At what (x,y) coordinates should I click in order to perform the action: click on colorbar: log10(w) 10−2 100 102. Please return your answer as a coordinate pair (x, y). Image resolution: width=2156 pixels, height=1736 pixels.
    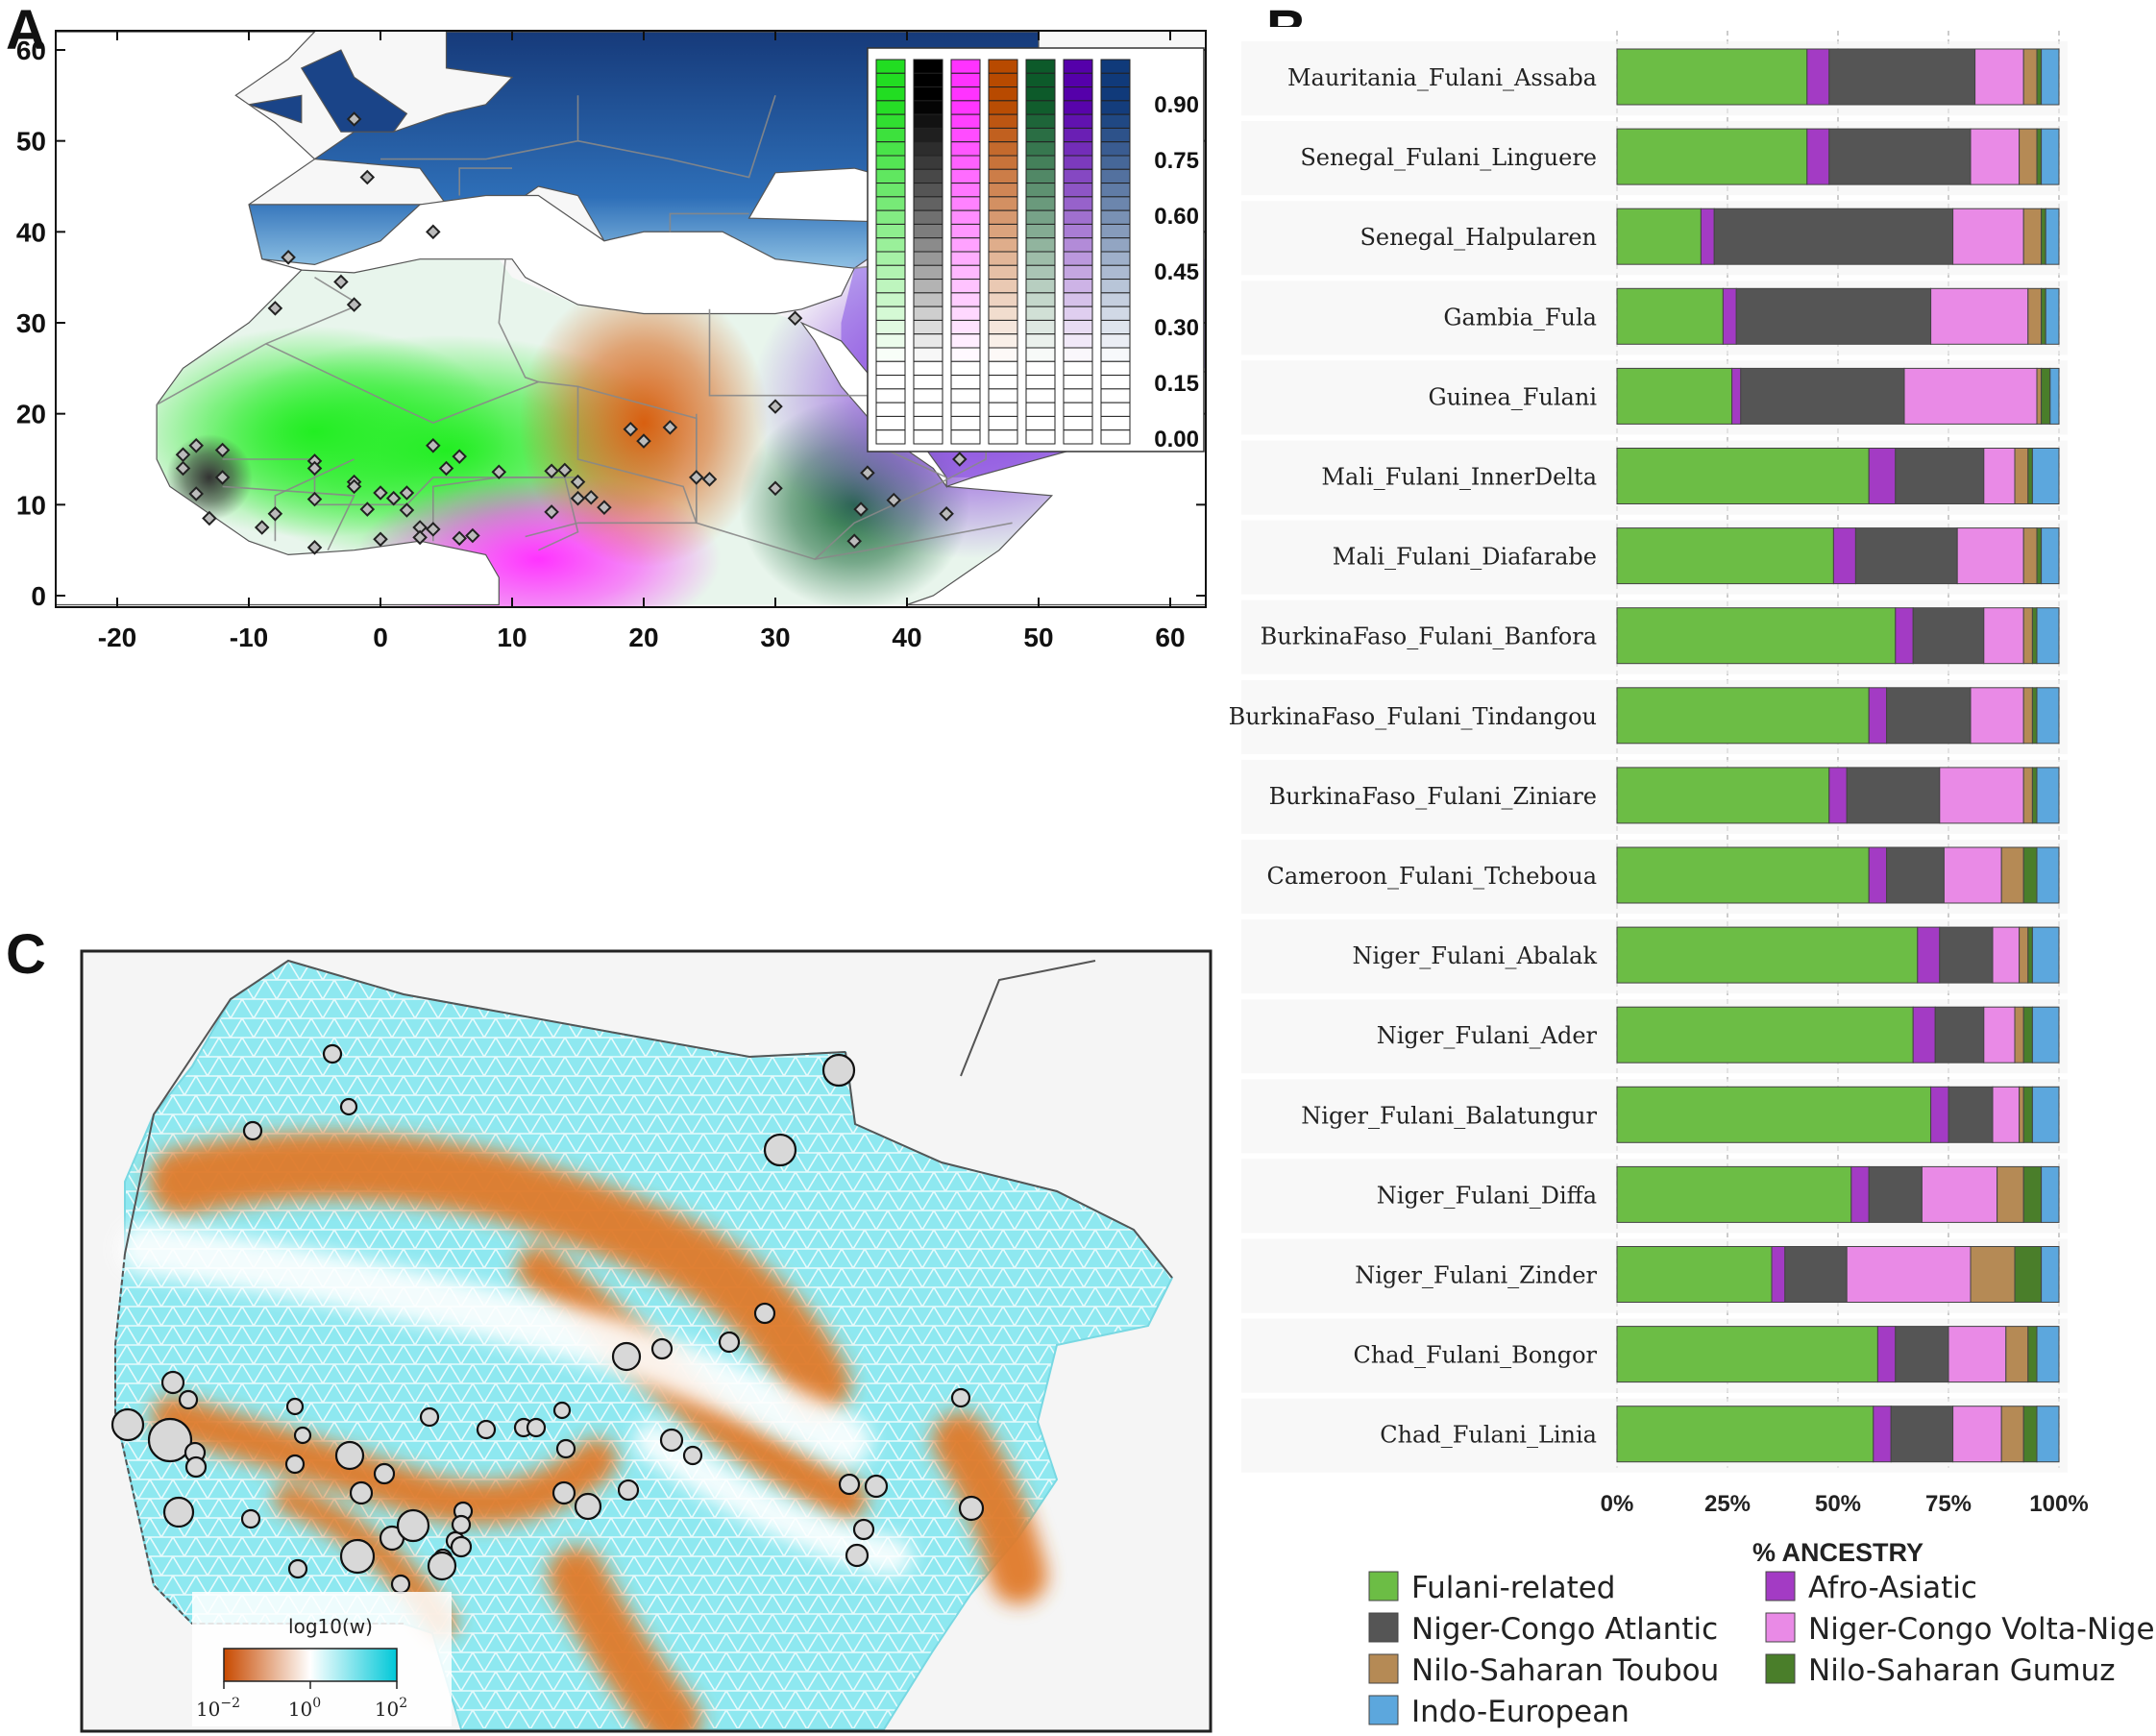
    Looking at the image, I should click on (322, 1659).